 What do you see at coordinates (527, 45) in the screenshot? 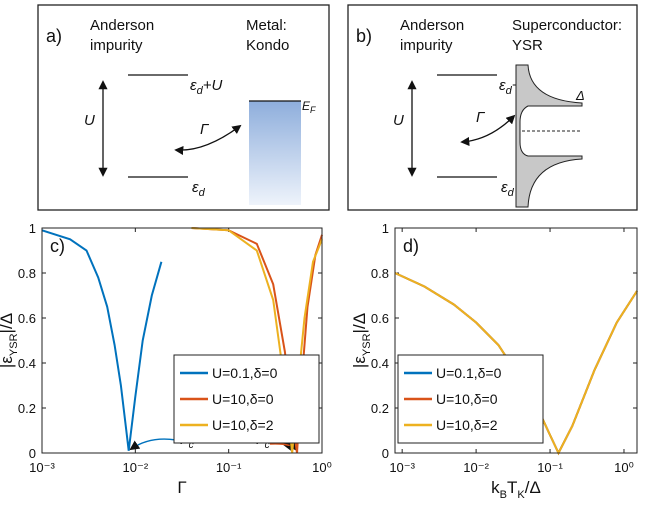
I see `bath-title: YSR` at bounding box center [527, 45].